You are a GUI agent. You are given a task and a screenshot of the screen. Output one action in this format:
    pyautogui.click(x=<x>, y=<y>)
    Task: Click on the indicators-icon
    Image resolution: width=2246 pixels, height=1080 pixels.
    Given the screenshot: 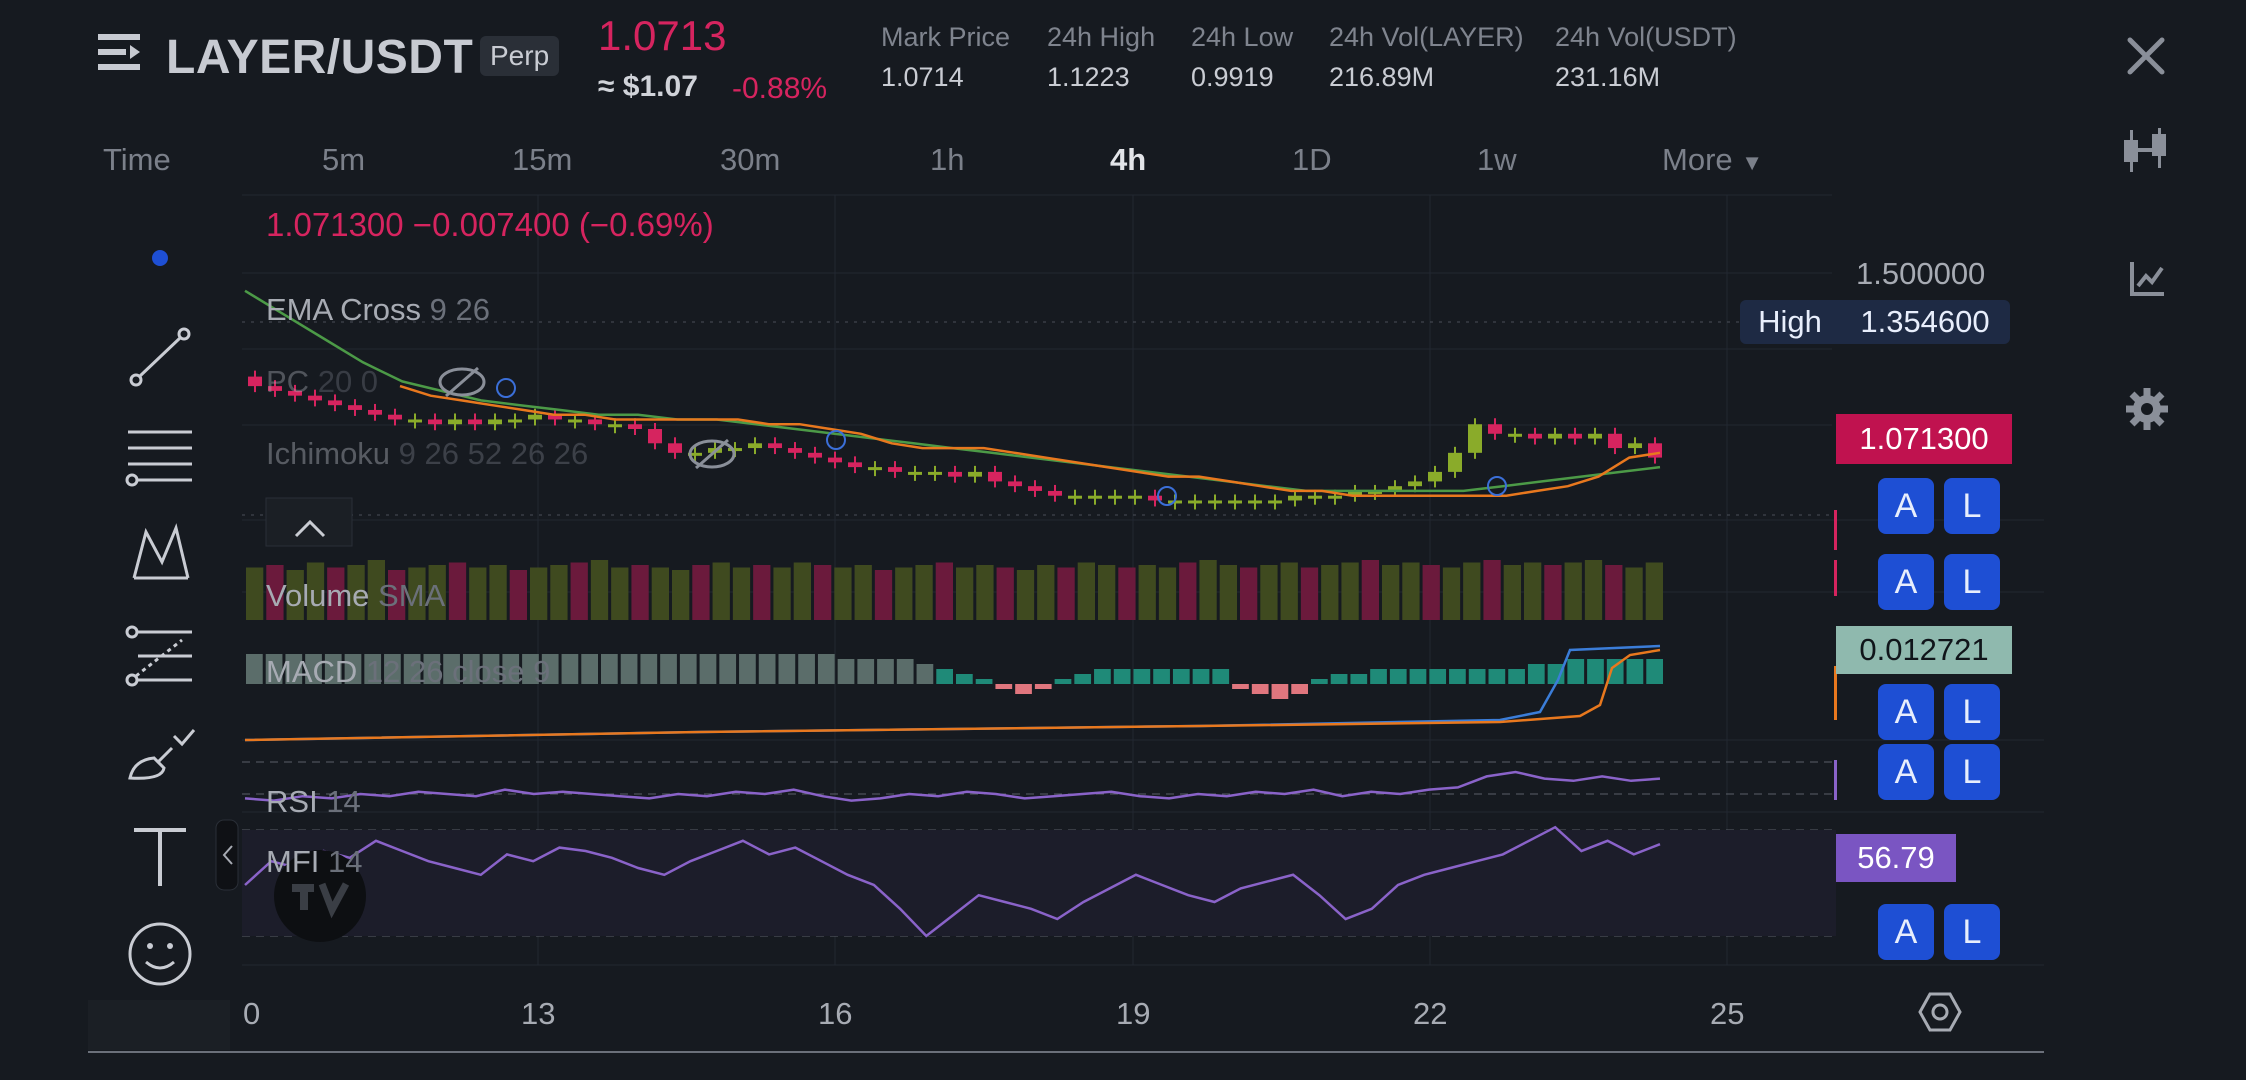 What is the action you would take?
    pyautogui.click(x=2148, y=280)
    